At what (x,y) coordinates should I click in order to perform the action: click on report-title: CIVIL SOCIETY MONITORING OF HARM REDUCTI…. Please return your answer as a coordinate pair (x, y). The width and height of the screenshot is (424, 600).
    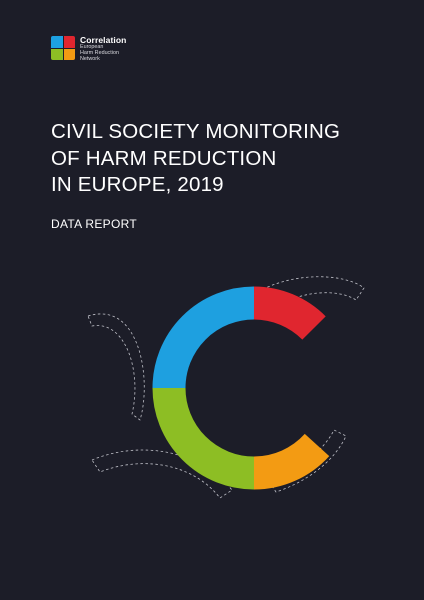
    Looking at the image, I should click on (221, 159).